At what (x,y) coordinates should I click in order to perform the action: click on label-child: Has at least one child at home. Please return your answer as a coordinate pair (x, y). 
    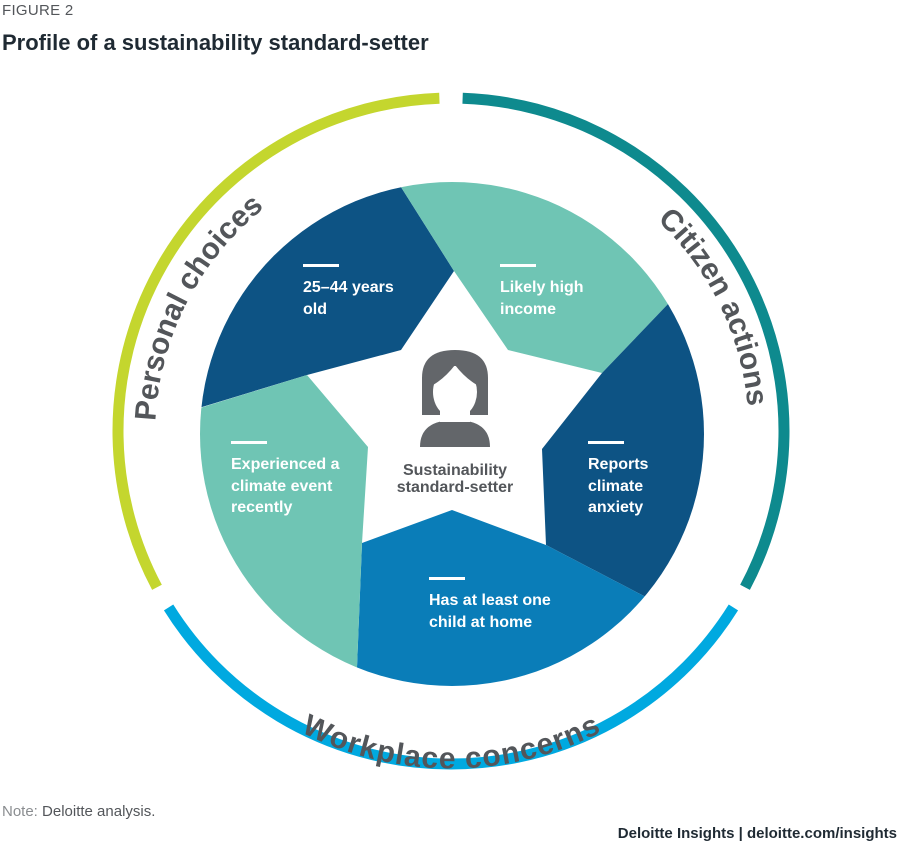
    Looking at the image, I should click on (490, 604).